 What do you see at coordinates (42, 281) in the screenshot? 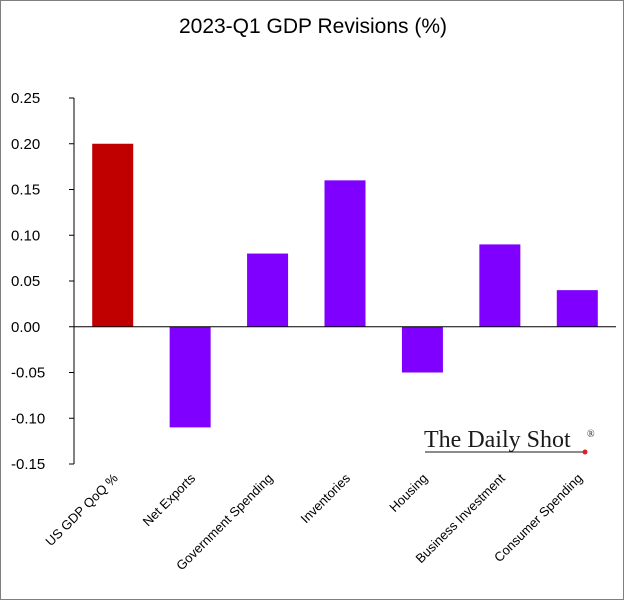
I see `y-tick-labels: 0.25 0.20 0.15 0.10 0.05 0.00 -0.05 -0.10 -0.15` at bounding box center [42, 281].